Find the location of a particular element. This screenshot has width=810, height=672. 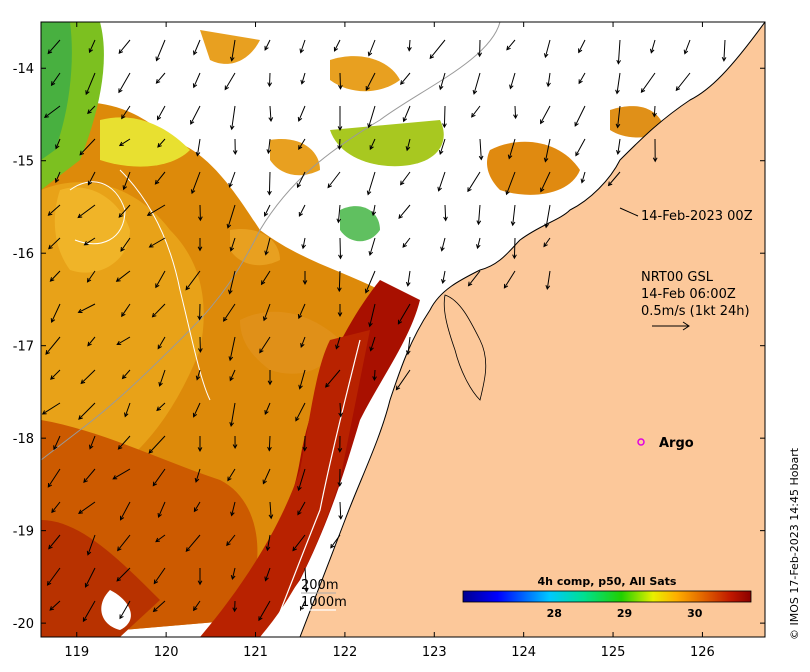

x-tick-label: 124 is located at coordinates (523, 652).